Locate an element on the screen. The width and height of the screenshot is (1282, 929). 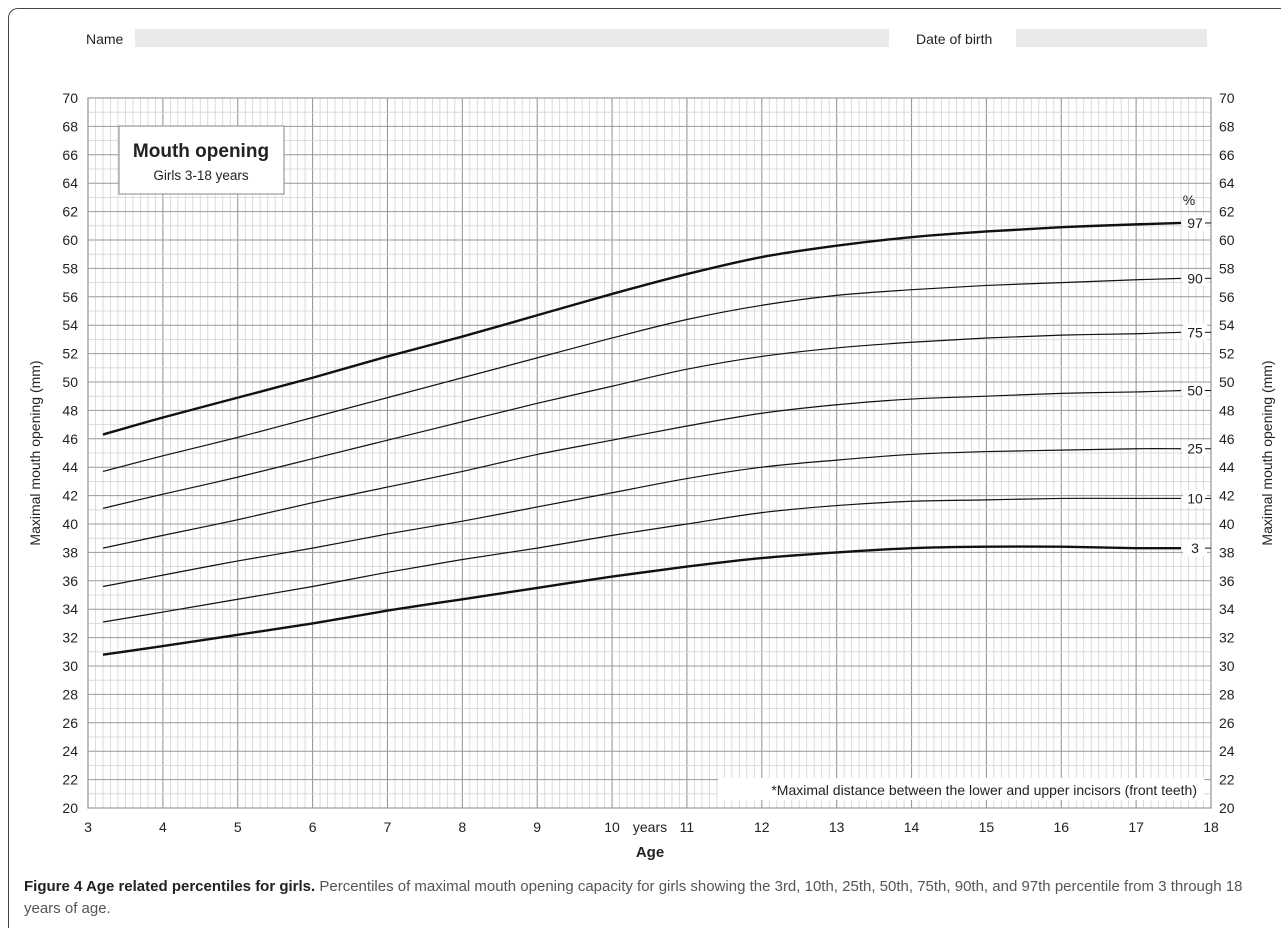
x-tick-label: 16 is located at coordinates (1061, 827).